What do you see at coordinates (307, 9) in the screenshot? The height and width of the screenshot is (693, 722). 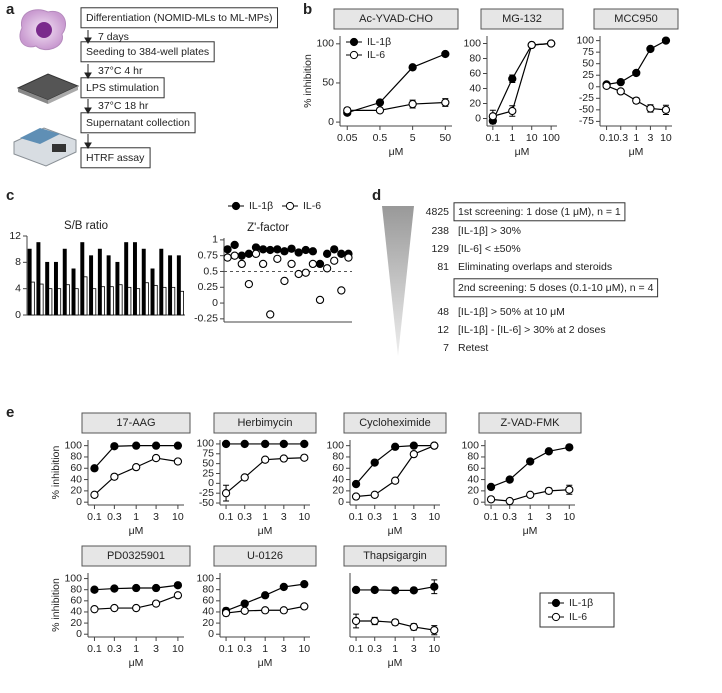 I see `panel-label: b` at bounding box center [307, 9].